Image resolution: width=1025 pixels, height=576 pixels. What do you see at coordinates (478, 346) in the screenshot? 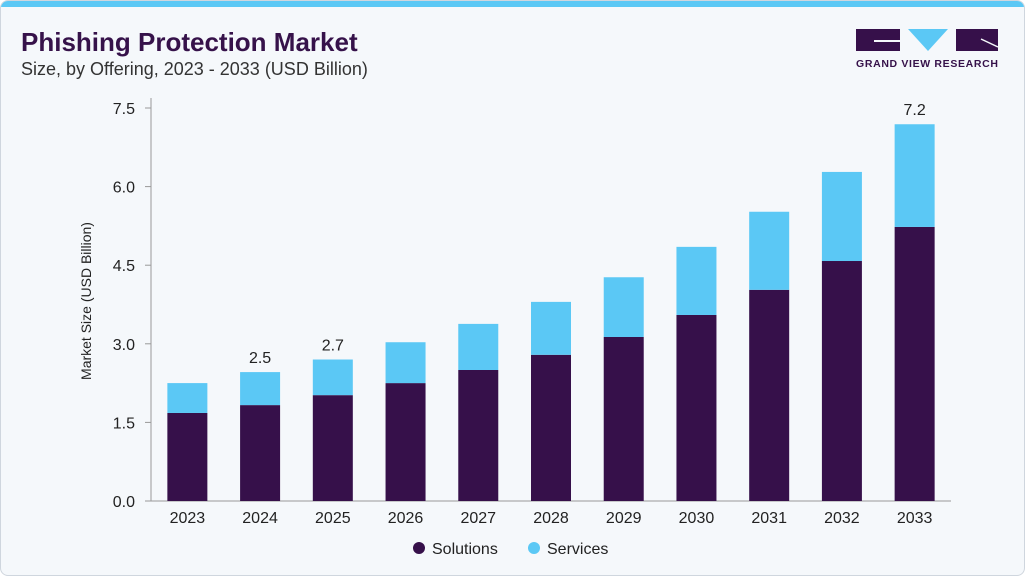
I see `bar-services-2027` at bounding box center [478, 346].